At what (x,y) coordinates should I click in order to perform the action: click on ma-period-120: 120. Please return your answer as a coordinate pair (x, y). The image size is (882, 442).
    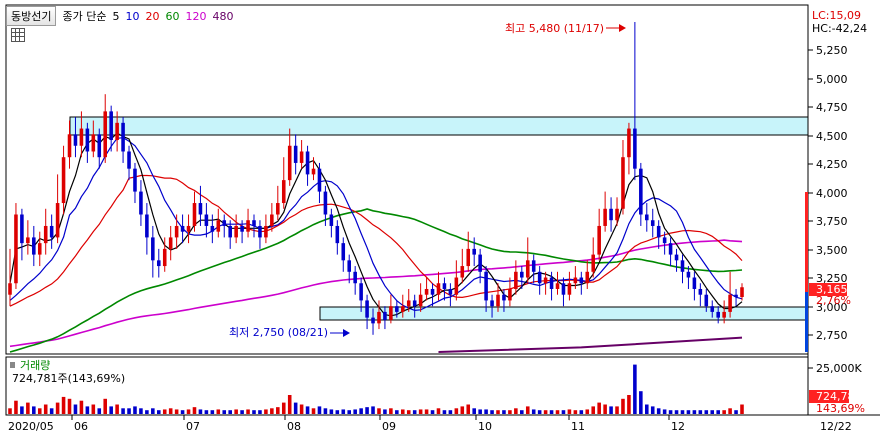
    Looking at the image, I should click on (196, 16).